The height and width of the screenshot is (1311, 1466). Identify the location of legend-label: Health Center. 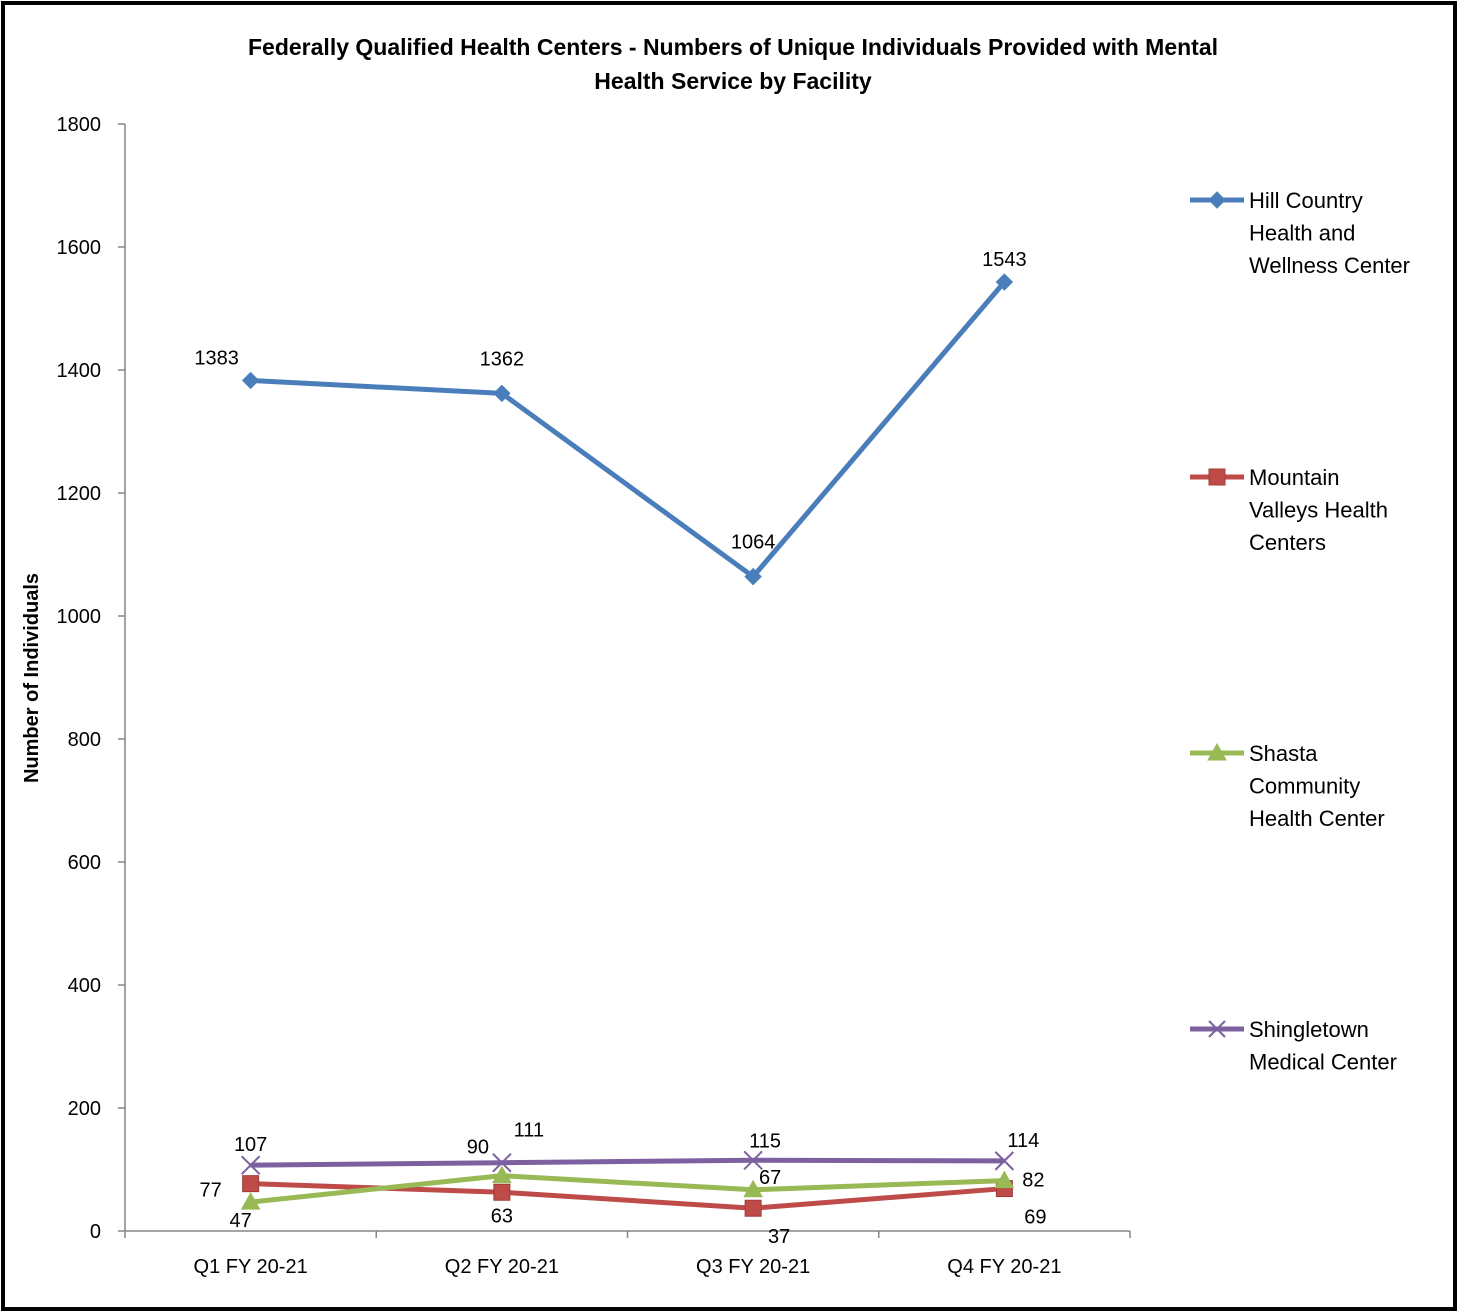
(1317, 818).